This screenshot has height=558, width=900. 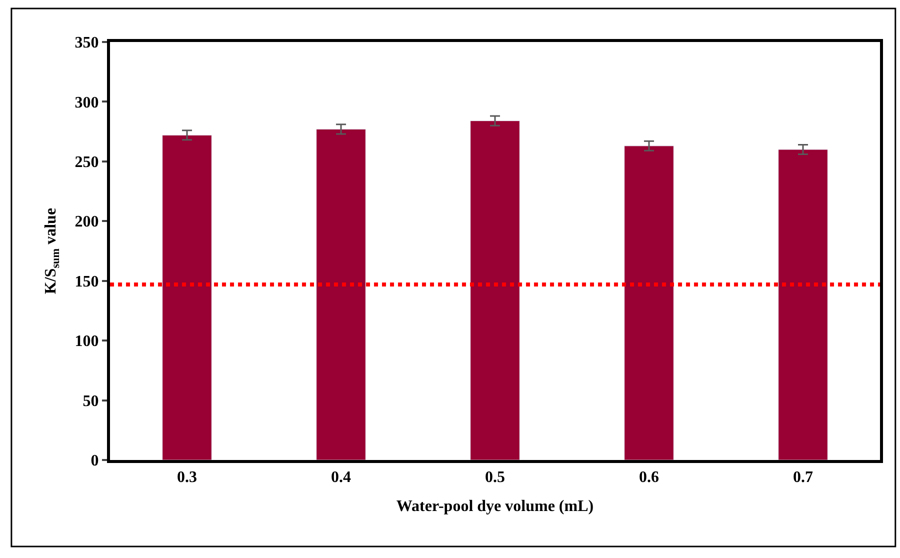 I want to click on y-tick-label: 0, so click(x=94, y=461).